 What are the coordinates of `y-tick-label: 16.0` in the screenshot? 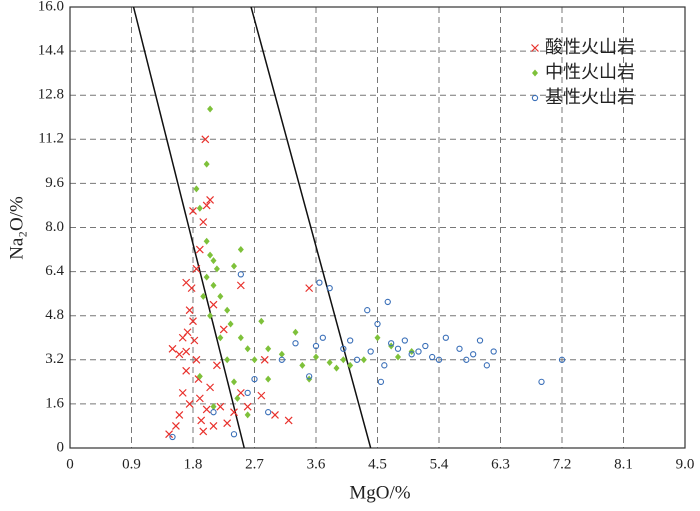 It's located at (51, 7).